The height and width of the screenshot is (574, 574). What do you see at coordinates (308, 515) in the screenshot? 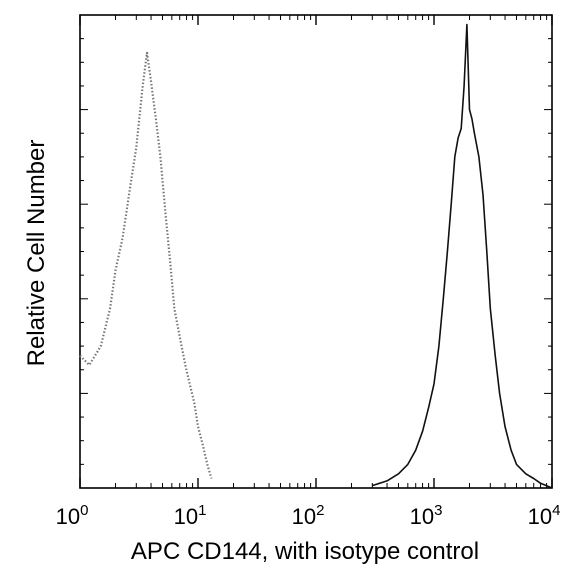
I see `x-tick-label-2: 10²` at bounding box center [308, 515].